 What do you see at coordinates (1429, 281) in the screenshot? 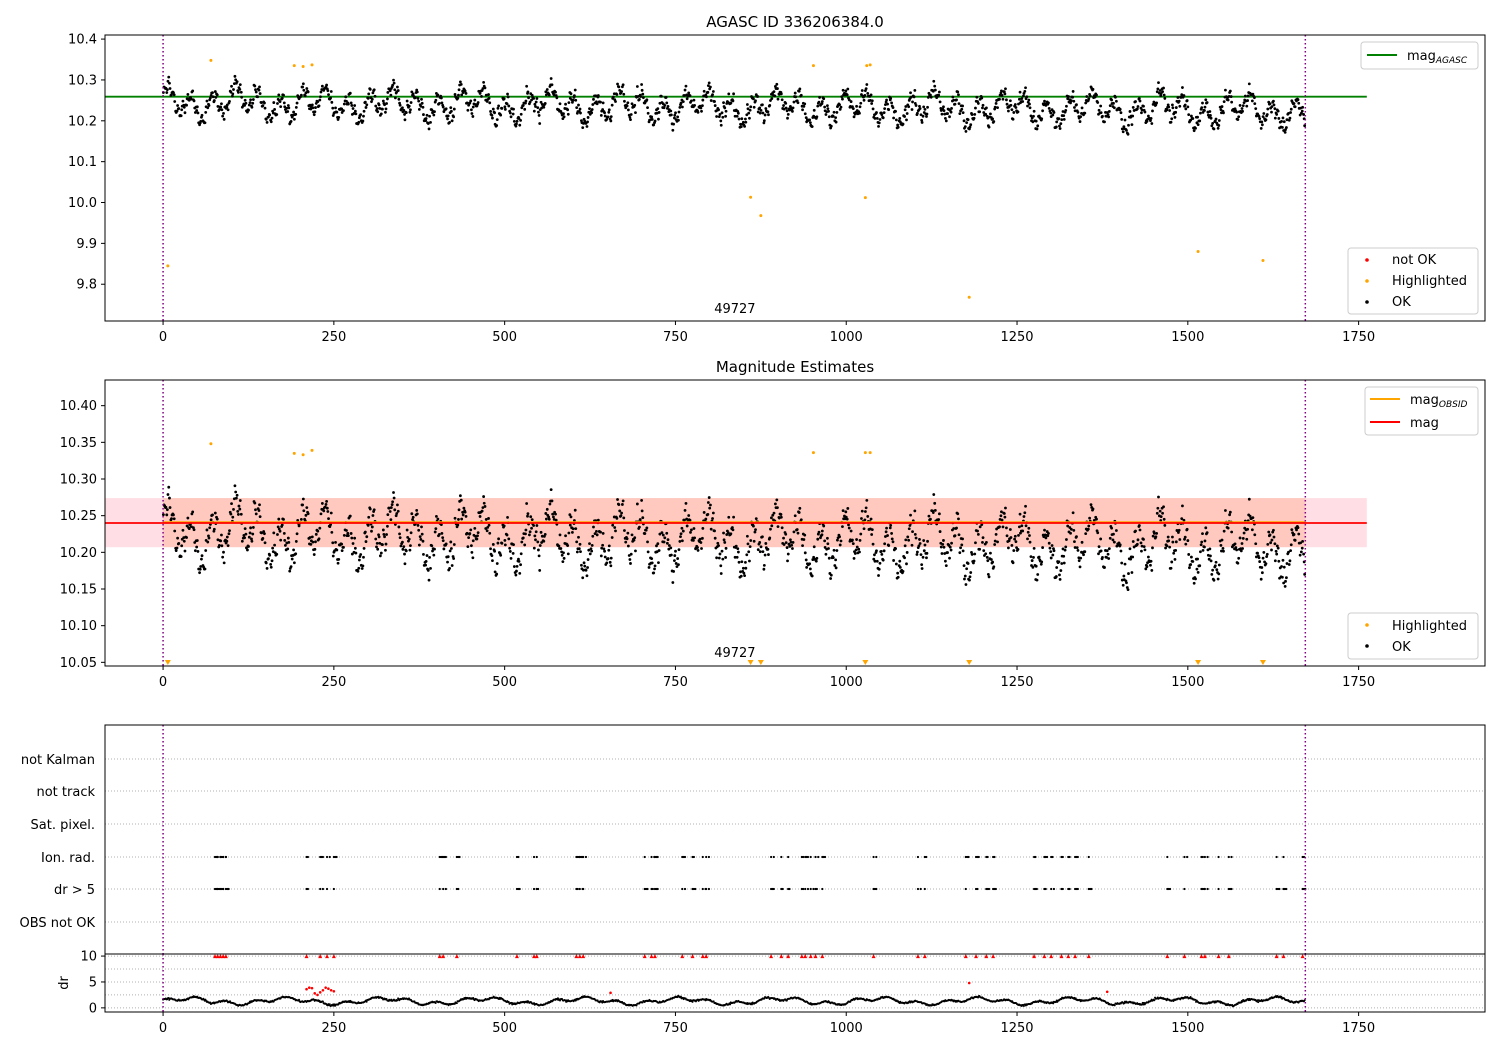
I see `legend-label-highlighted: Highlighted` at bounding box center [1429, 281].